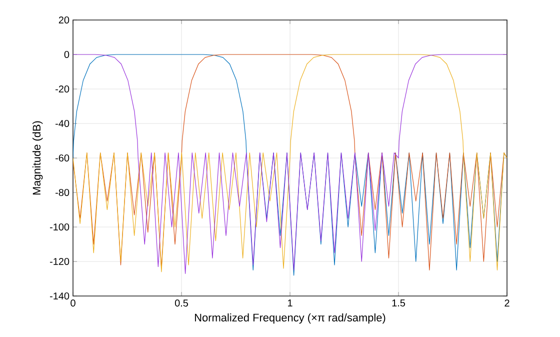 Image resolution: width=560 pixels, height=337 pixels. Describe the element at coordinates (399, 303) in the screenshot. I see `x-tick-label: 1.5` at that location.